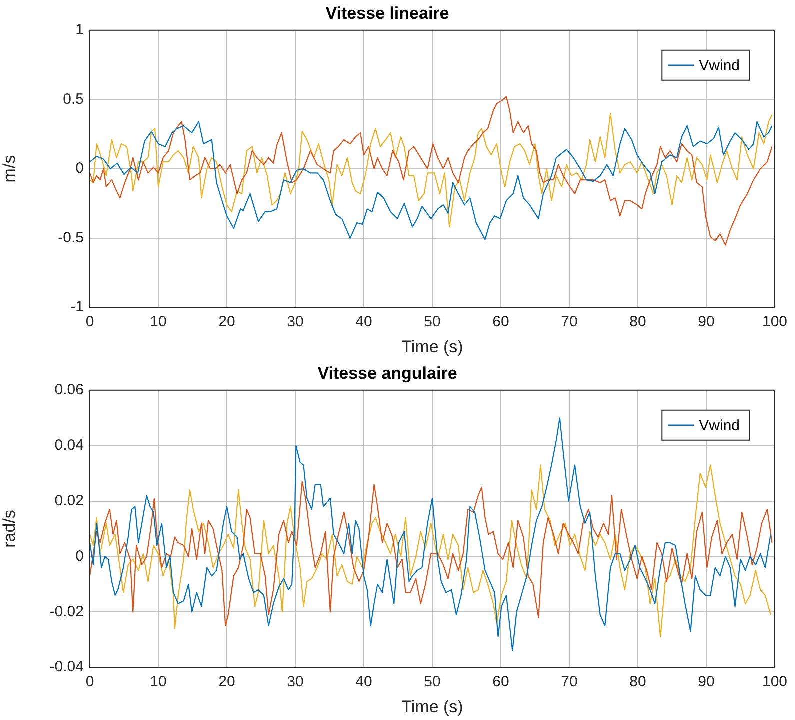 Image resolution: width=795 pixels, height=720 pixels. I want to click on y-tick-label: -0.02, so click(67, 611).